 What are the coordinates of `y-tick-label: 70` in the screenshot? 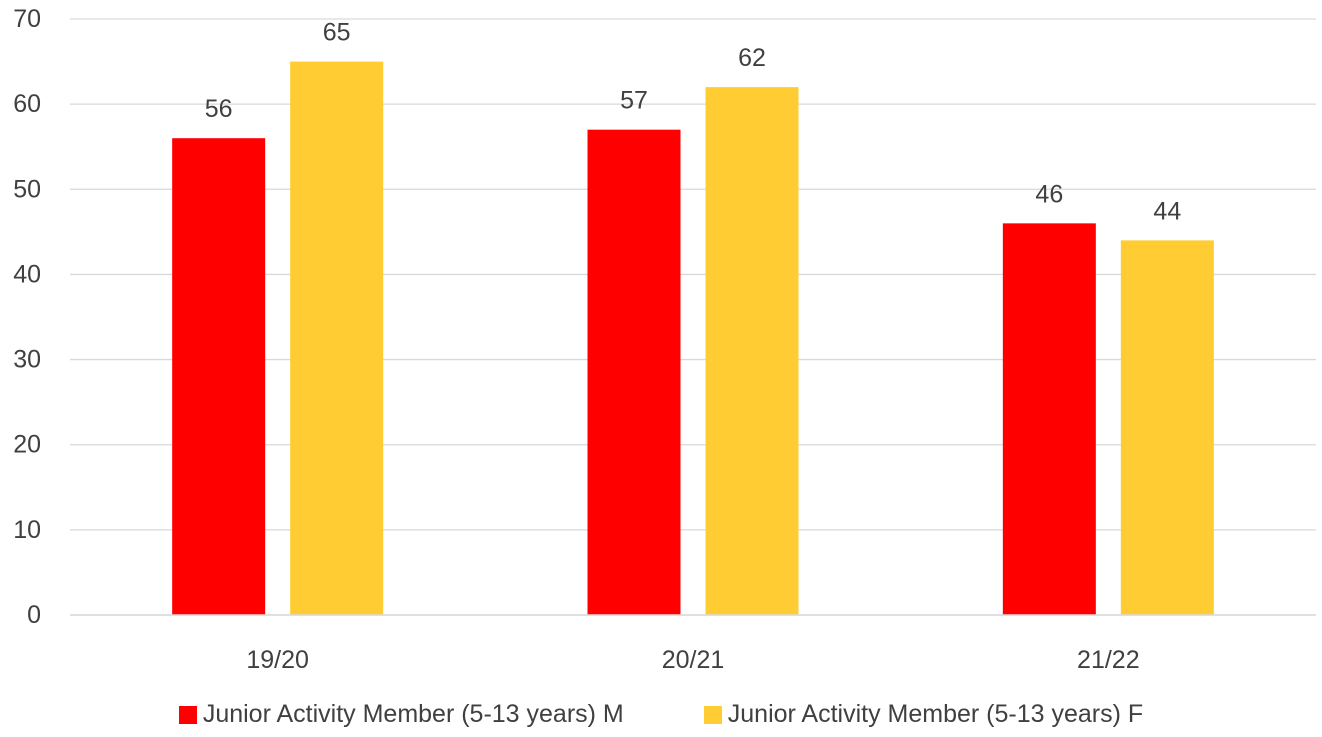 It's located at (27, 19).